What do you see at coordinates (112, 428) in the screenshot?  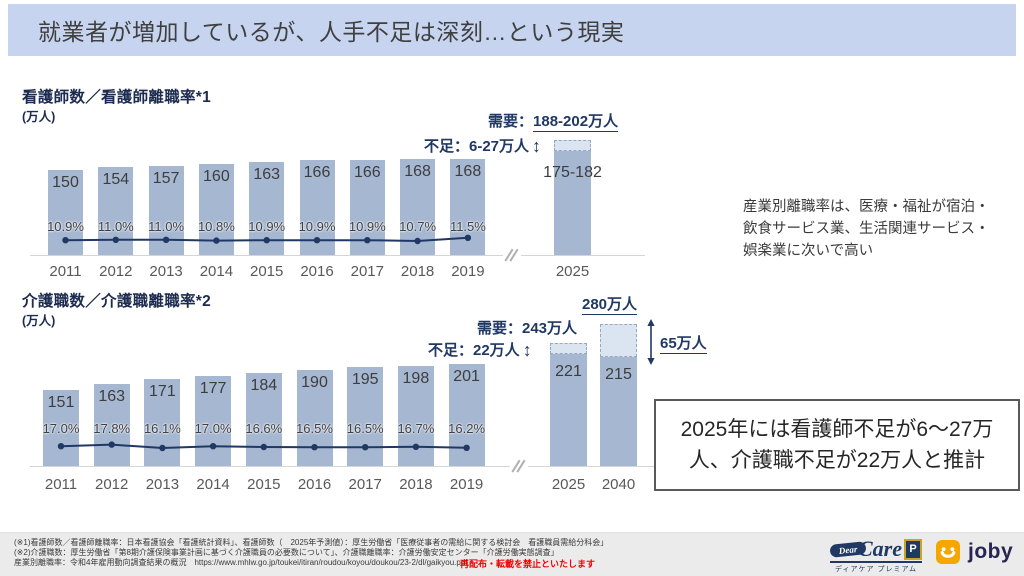 I see `turnover-rate-label: 17.8%` at bounding box center [112, 428].